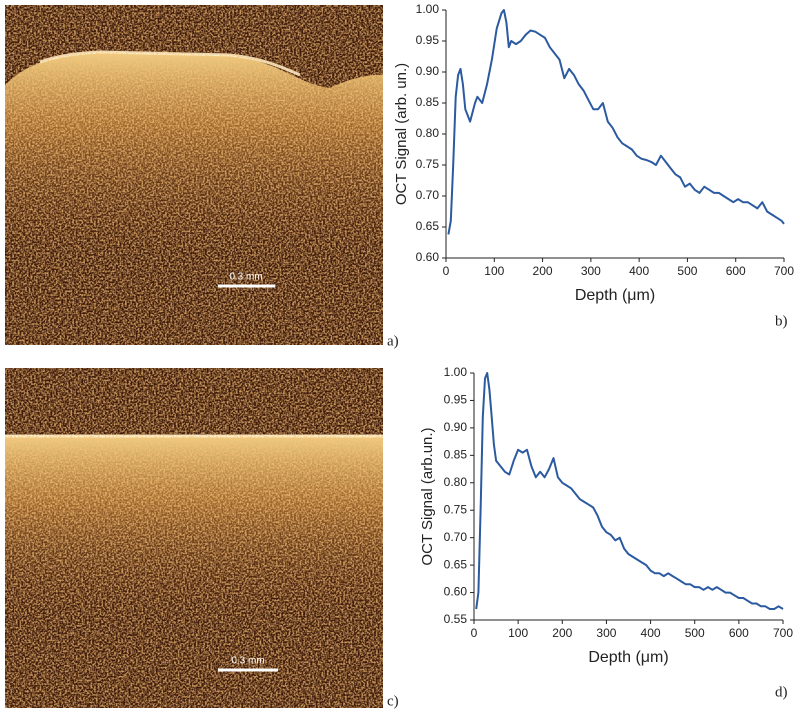 This screenshot has height=716, width=800. What do you see at coordinates (393, 701) in the screenshot?
I see `panel-label: c)` at bounding box center [393, 701].